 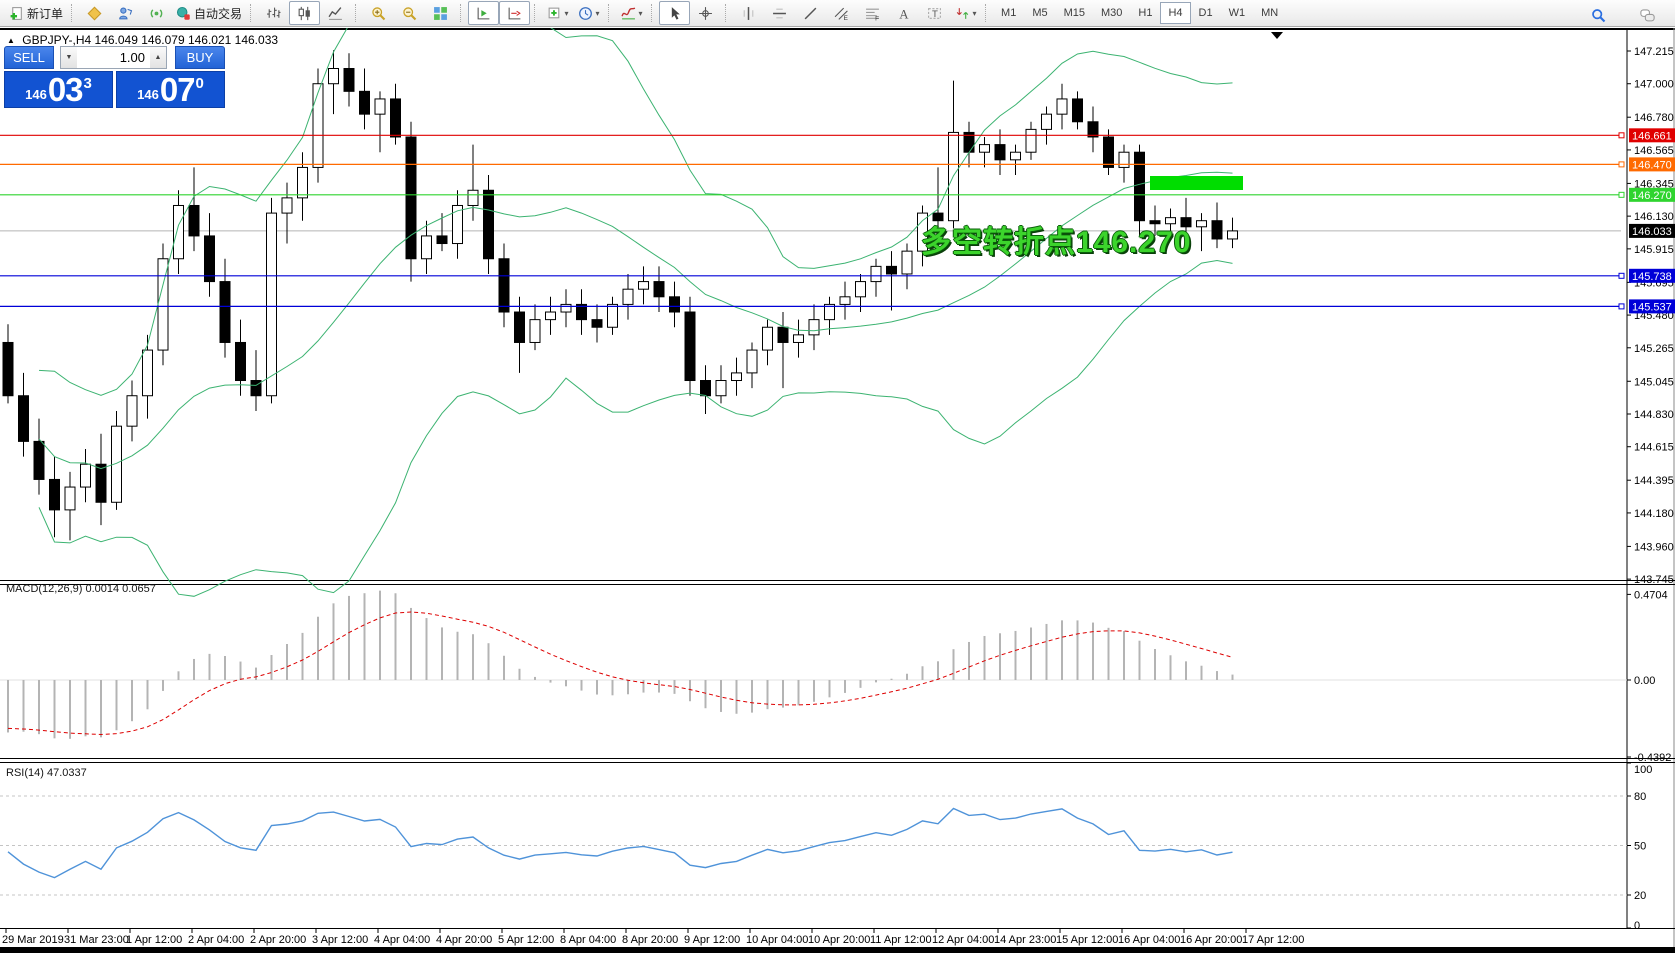 What do you see at coordinates (69, 57) in the screenshot?
I see `volume-down-button: ▼` at bounding box center [69, 57].